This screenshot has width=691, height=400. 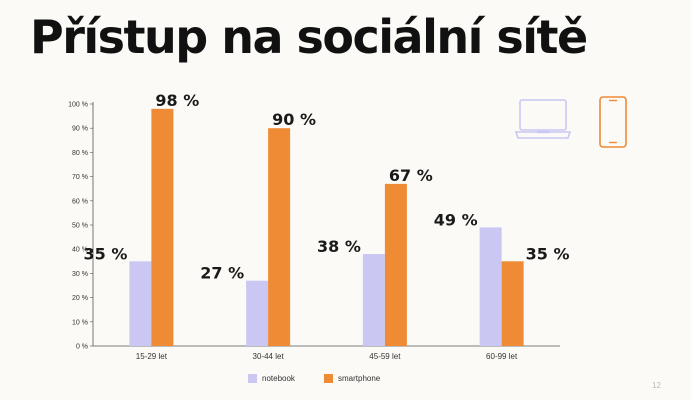 I want to click on x-tick-label: 45-59 let, so click(x=385, y=356).